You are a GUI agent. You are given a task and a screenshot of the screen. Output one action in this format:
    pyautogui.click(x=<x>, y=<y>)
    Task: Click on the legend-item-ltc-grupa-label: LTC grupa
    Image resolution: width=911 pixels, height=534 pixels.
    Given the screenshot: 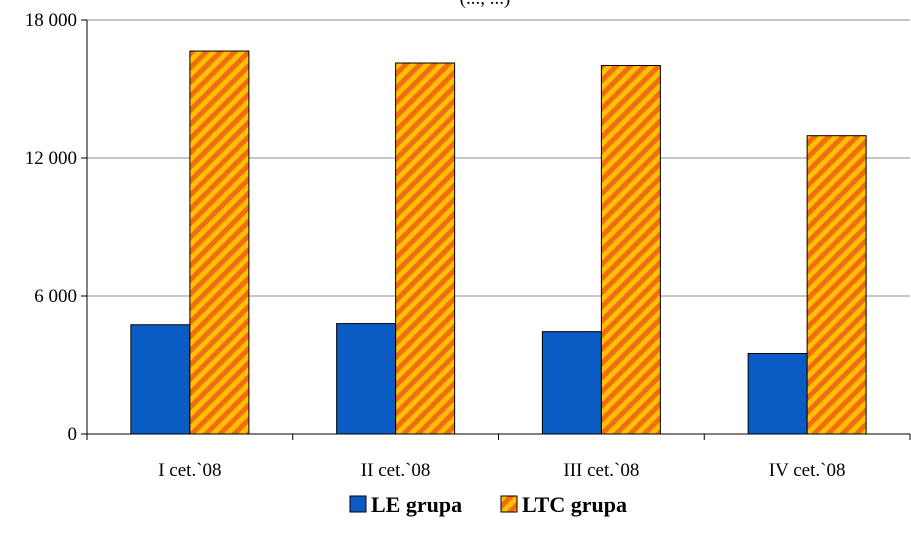 What is the action you would take?
    pyautogui.click(x=574, y=504)
    